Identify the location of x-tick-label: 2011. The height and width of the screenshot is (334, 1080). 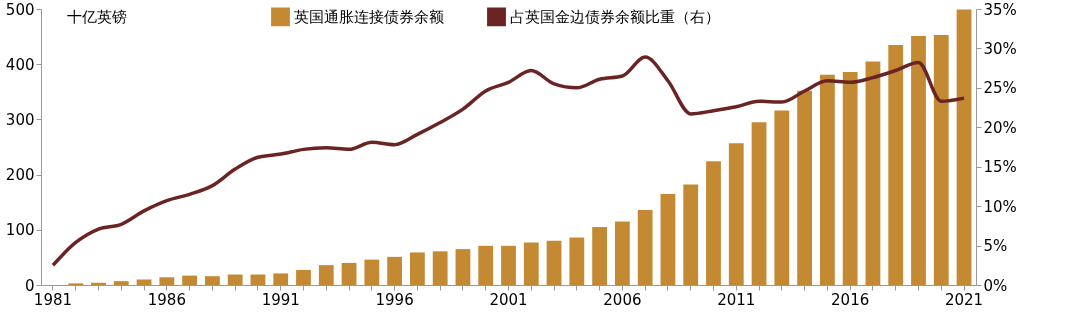
(736, 299).